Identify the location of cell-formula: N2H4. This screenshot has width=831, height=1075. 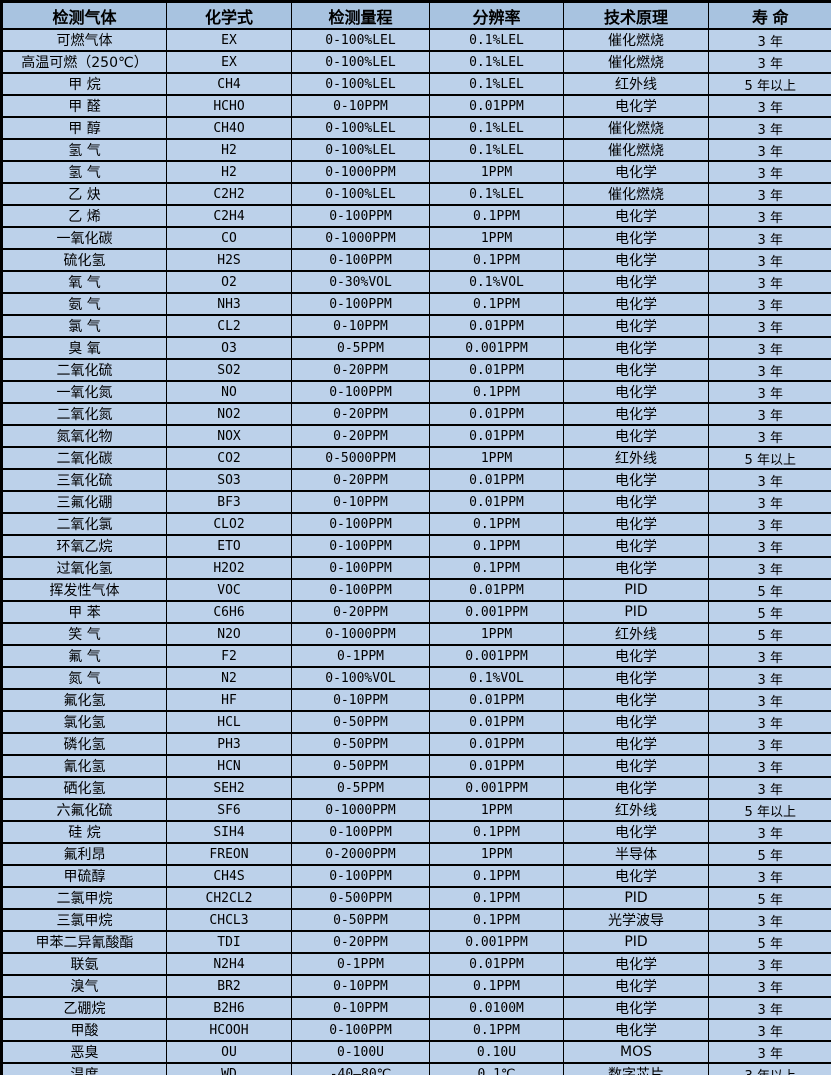
(229, 964).